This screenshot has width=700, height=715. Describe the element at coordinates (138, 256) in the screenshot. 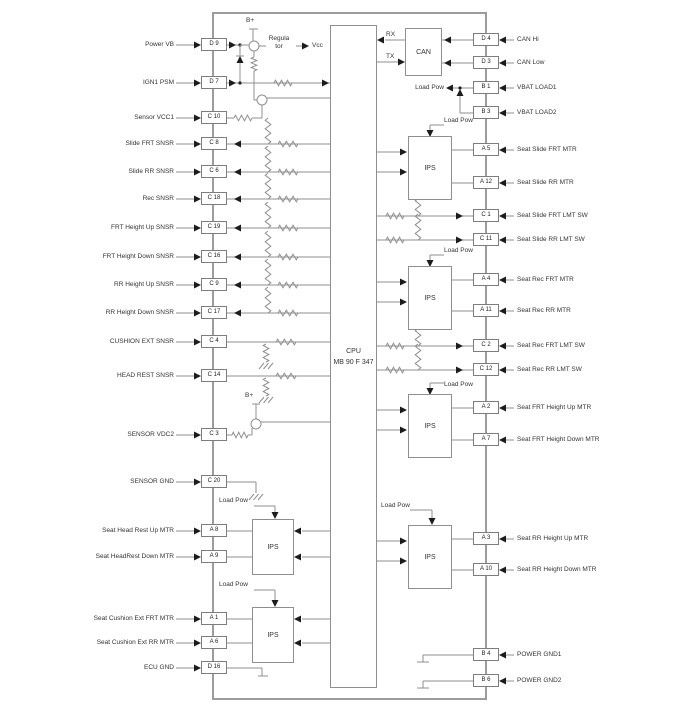

I see `signal-label: FRT Height Down SNSR` at that location.